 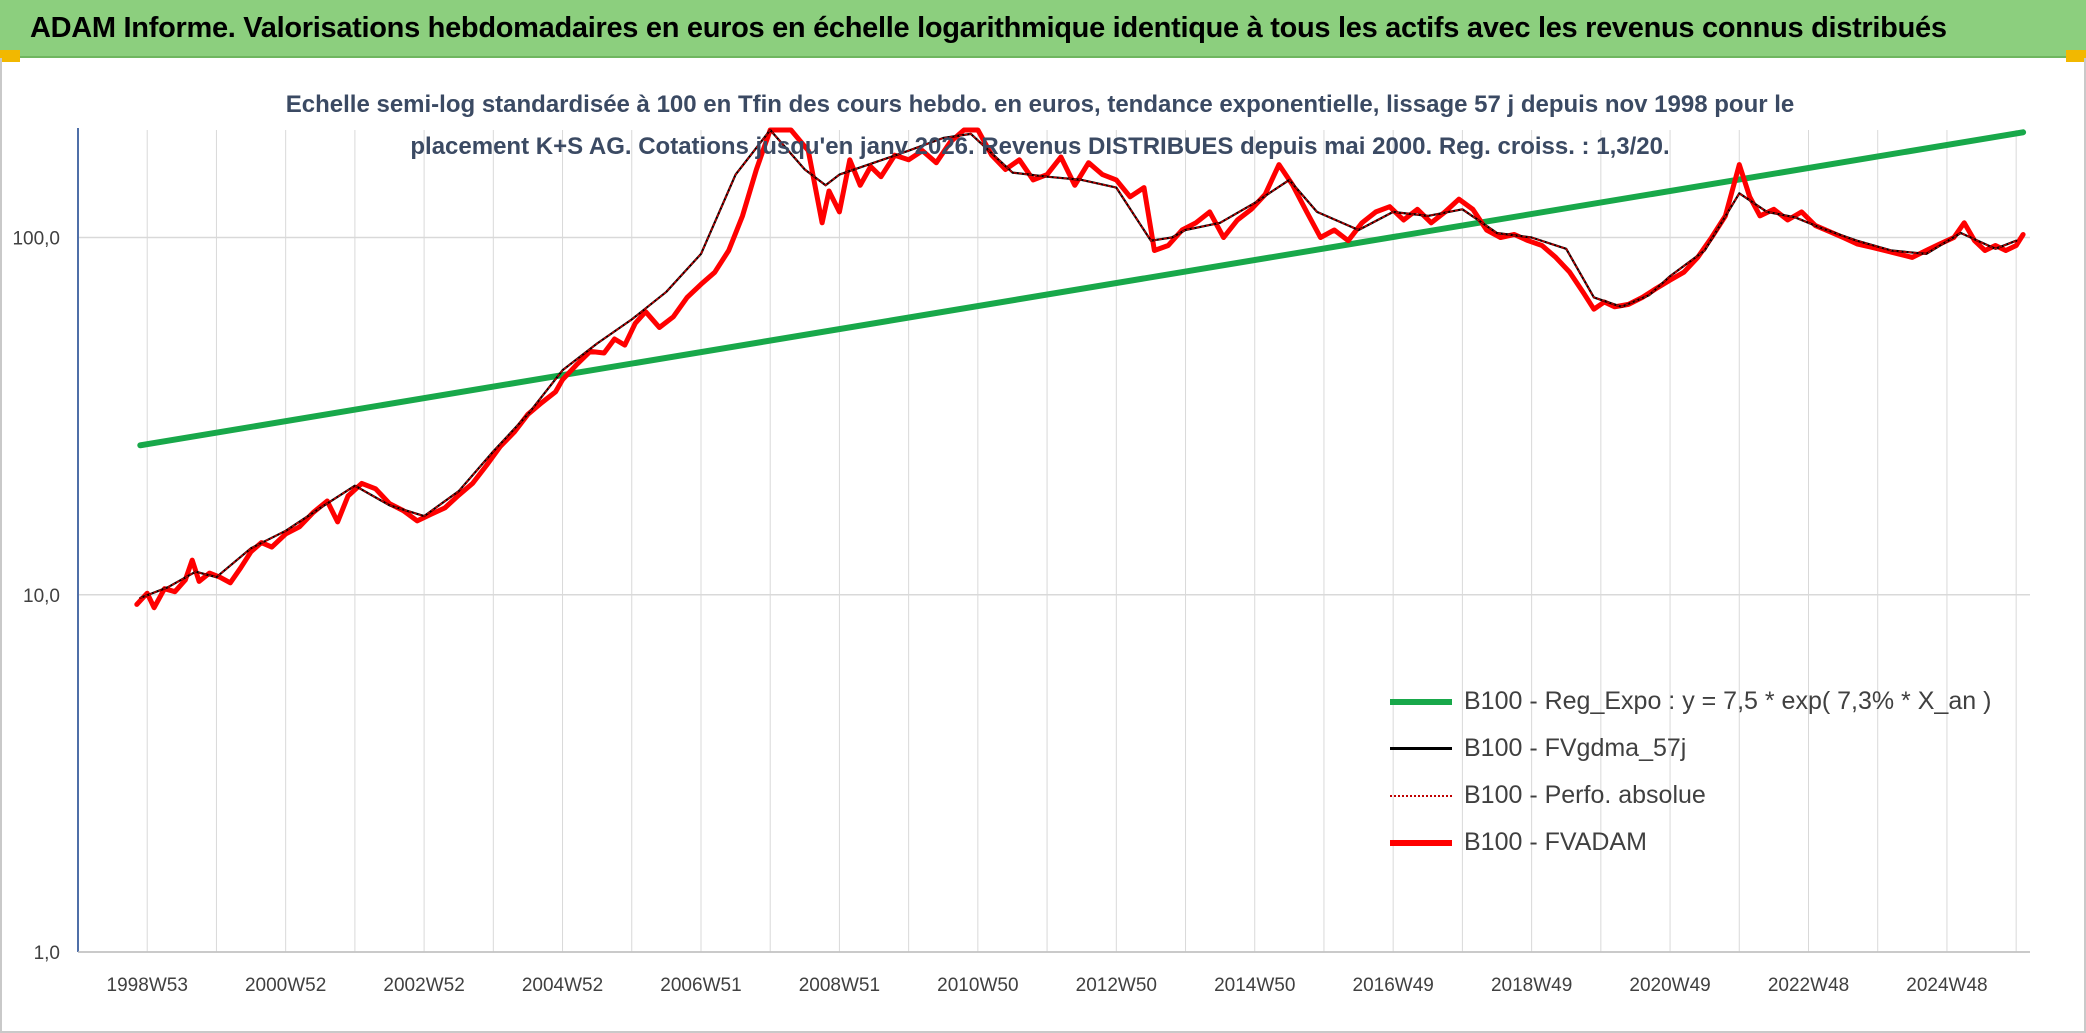 What do you see at coordinates (839, 985) in the screenshot?
I see `x-tick-label-5: 2008W51` at bounding box center [839, 985].